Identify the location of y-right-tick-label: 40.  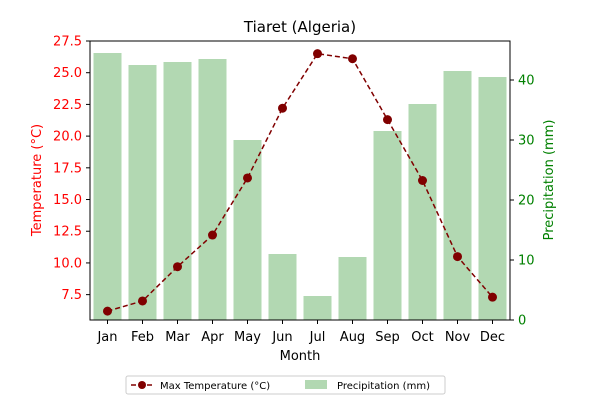
(526, 81).